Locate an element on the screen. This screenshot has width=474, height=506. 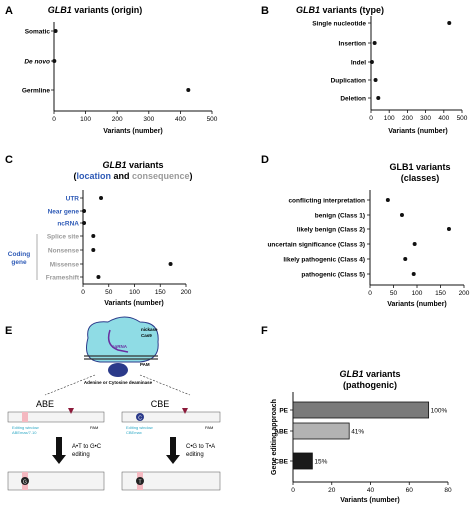
deaminase-shape is located at coordinates (118, 370).